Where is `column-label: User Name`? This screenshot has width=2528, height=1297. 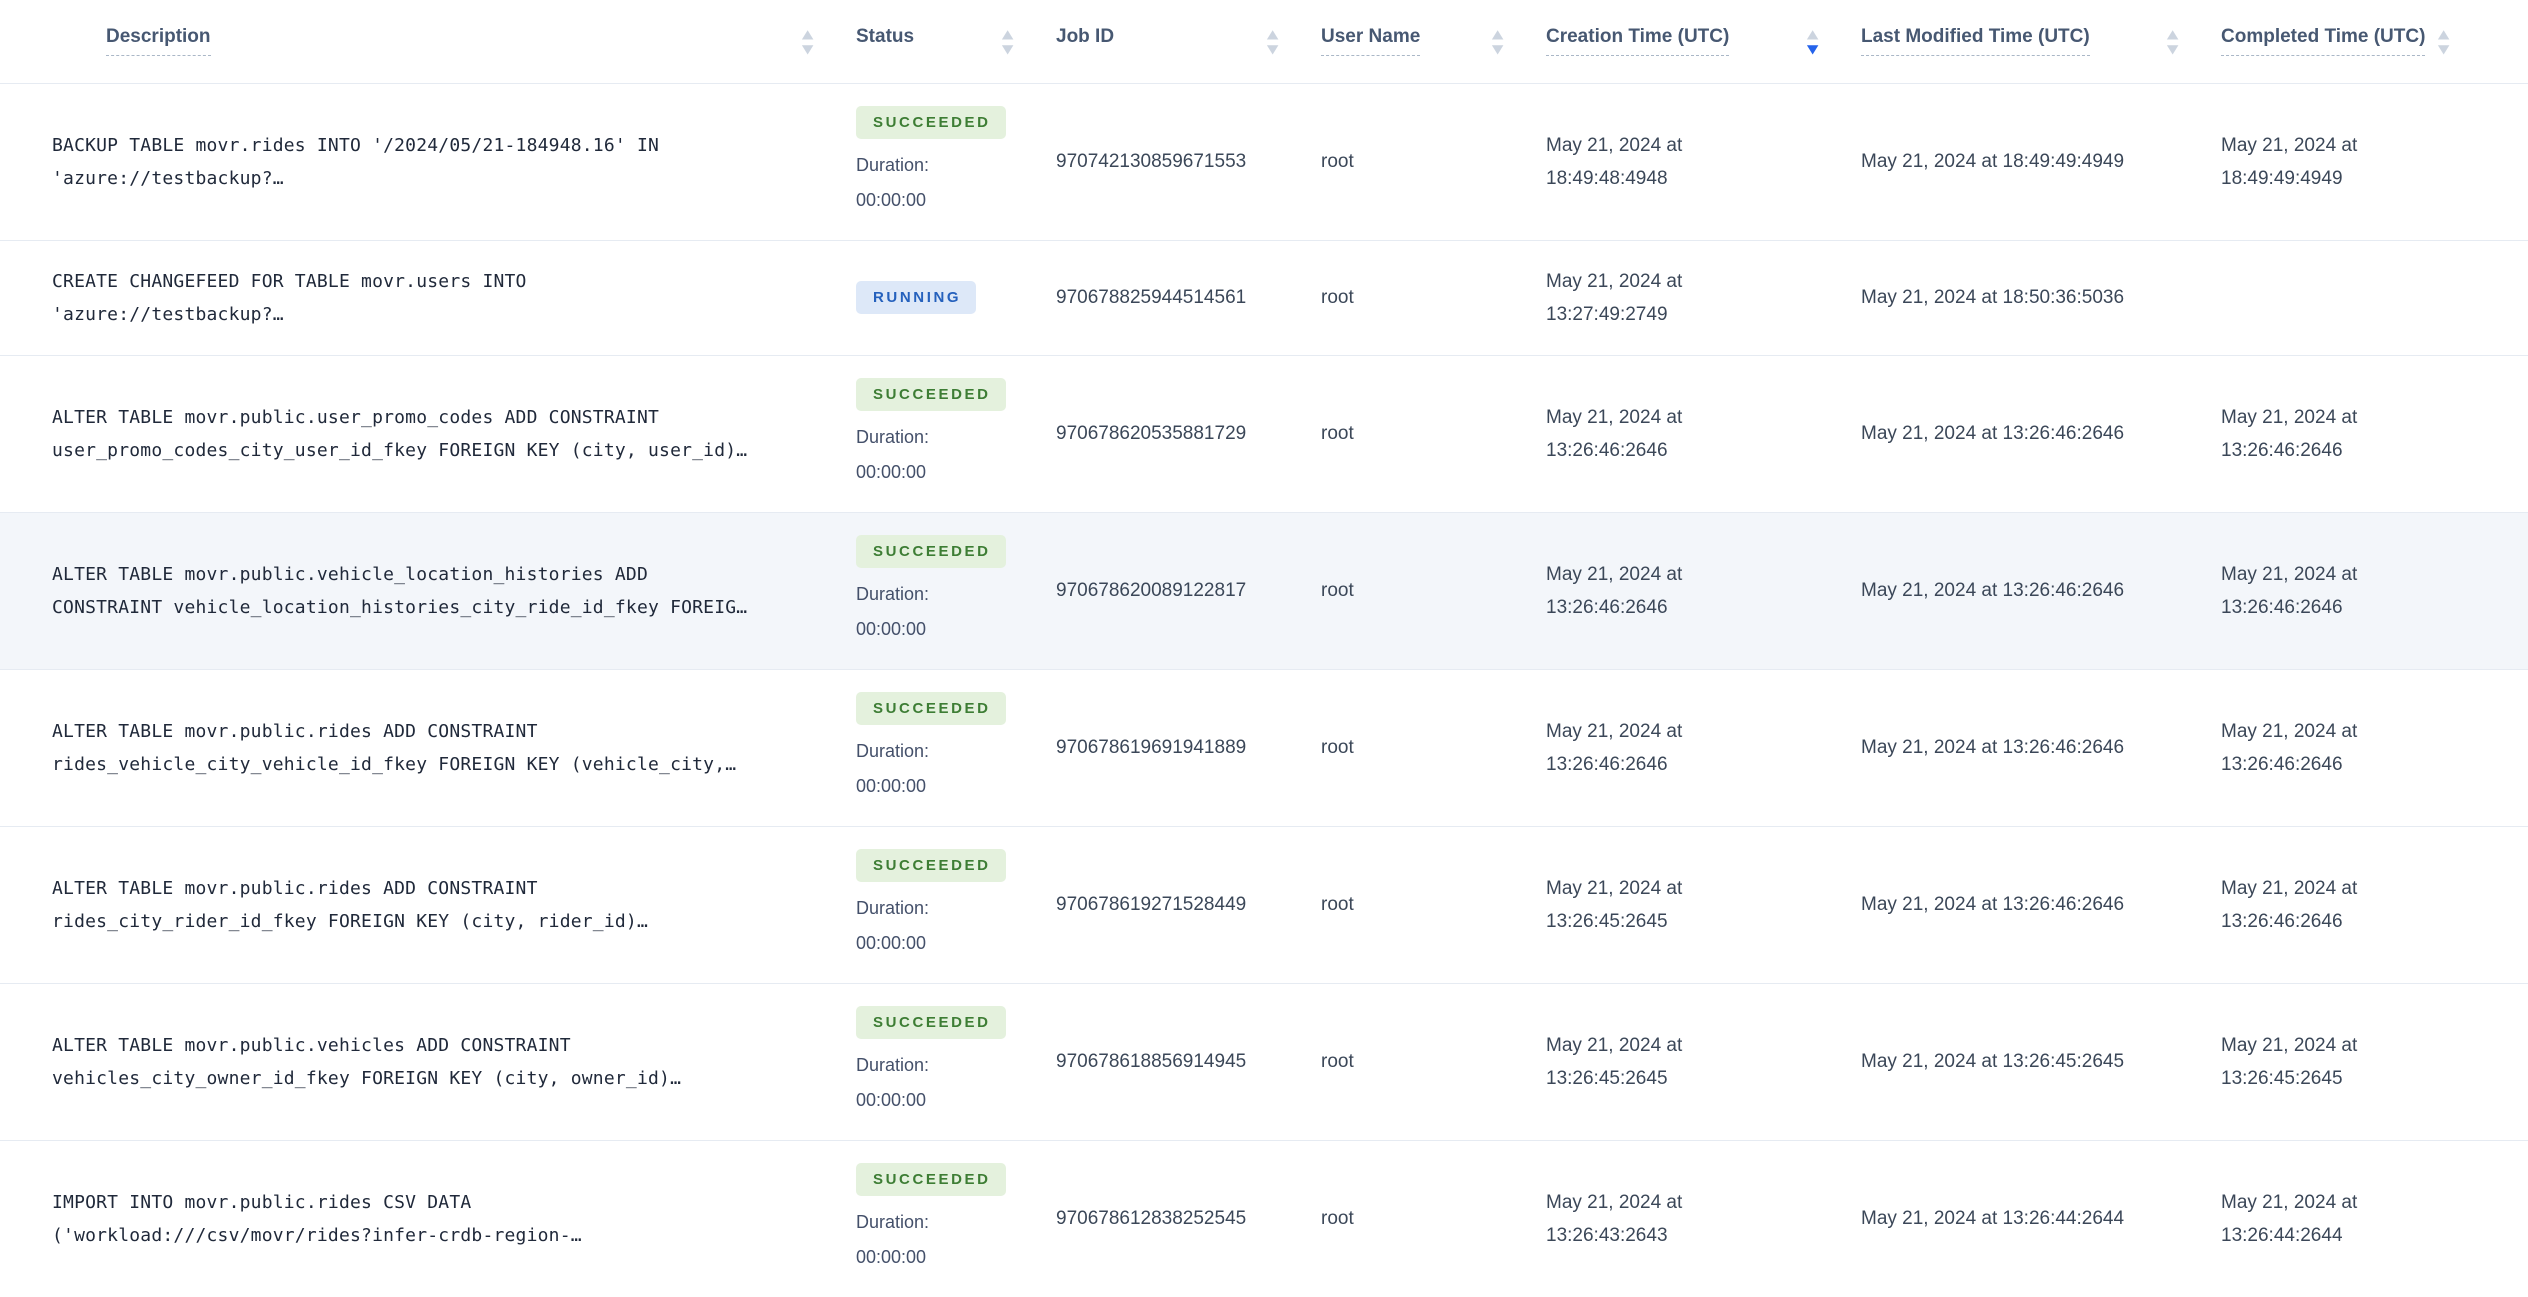
column-label: User Name is located at coordinates (1371, 41).